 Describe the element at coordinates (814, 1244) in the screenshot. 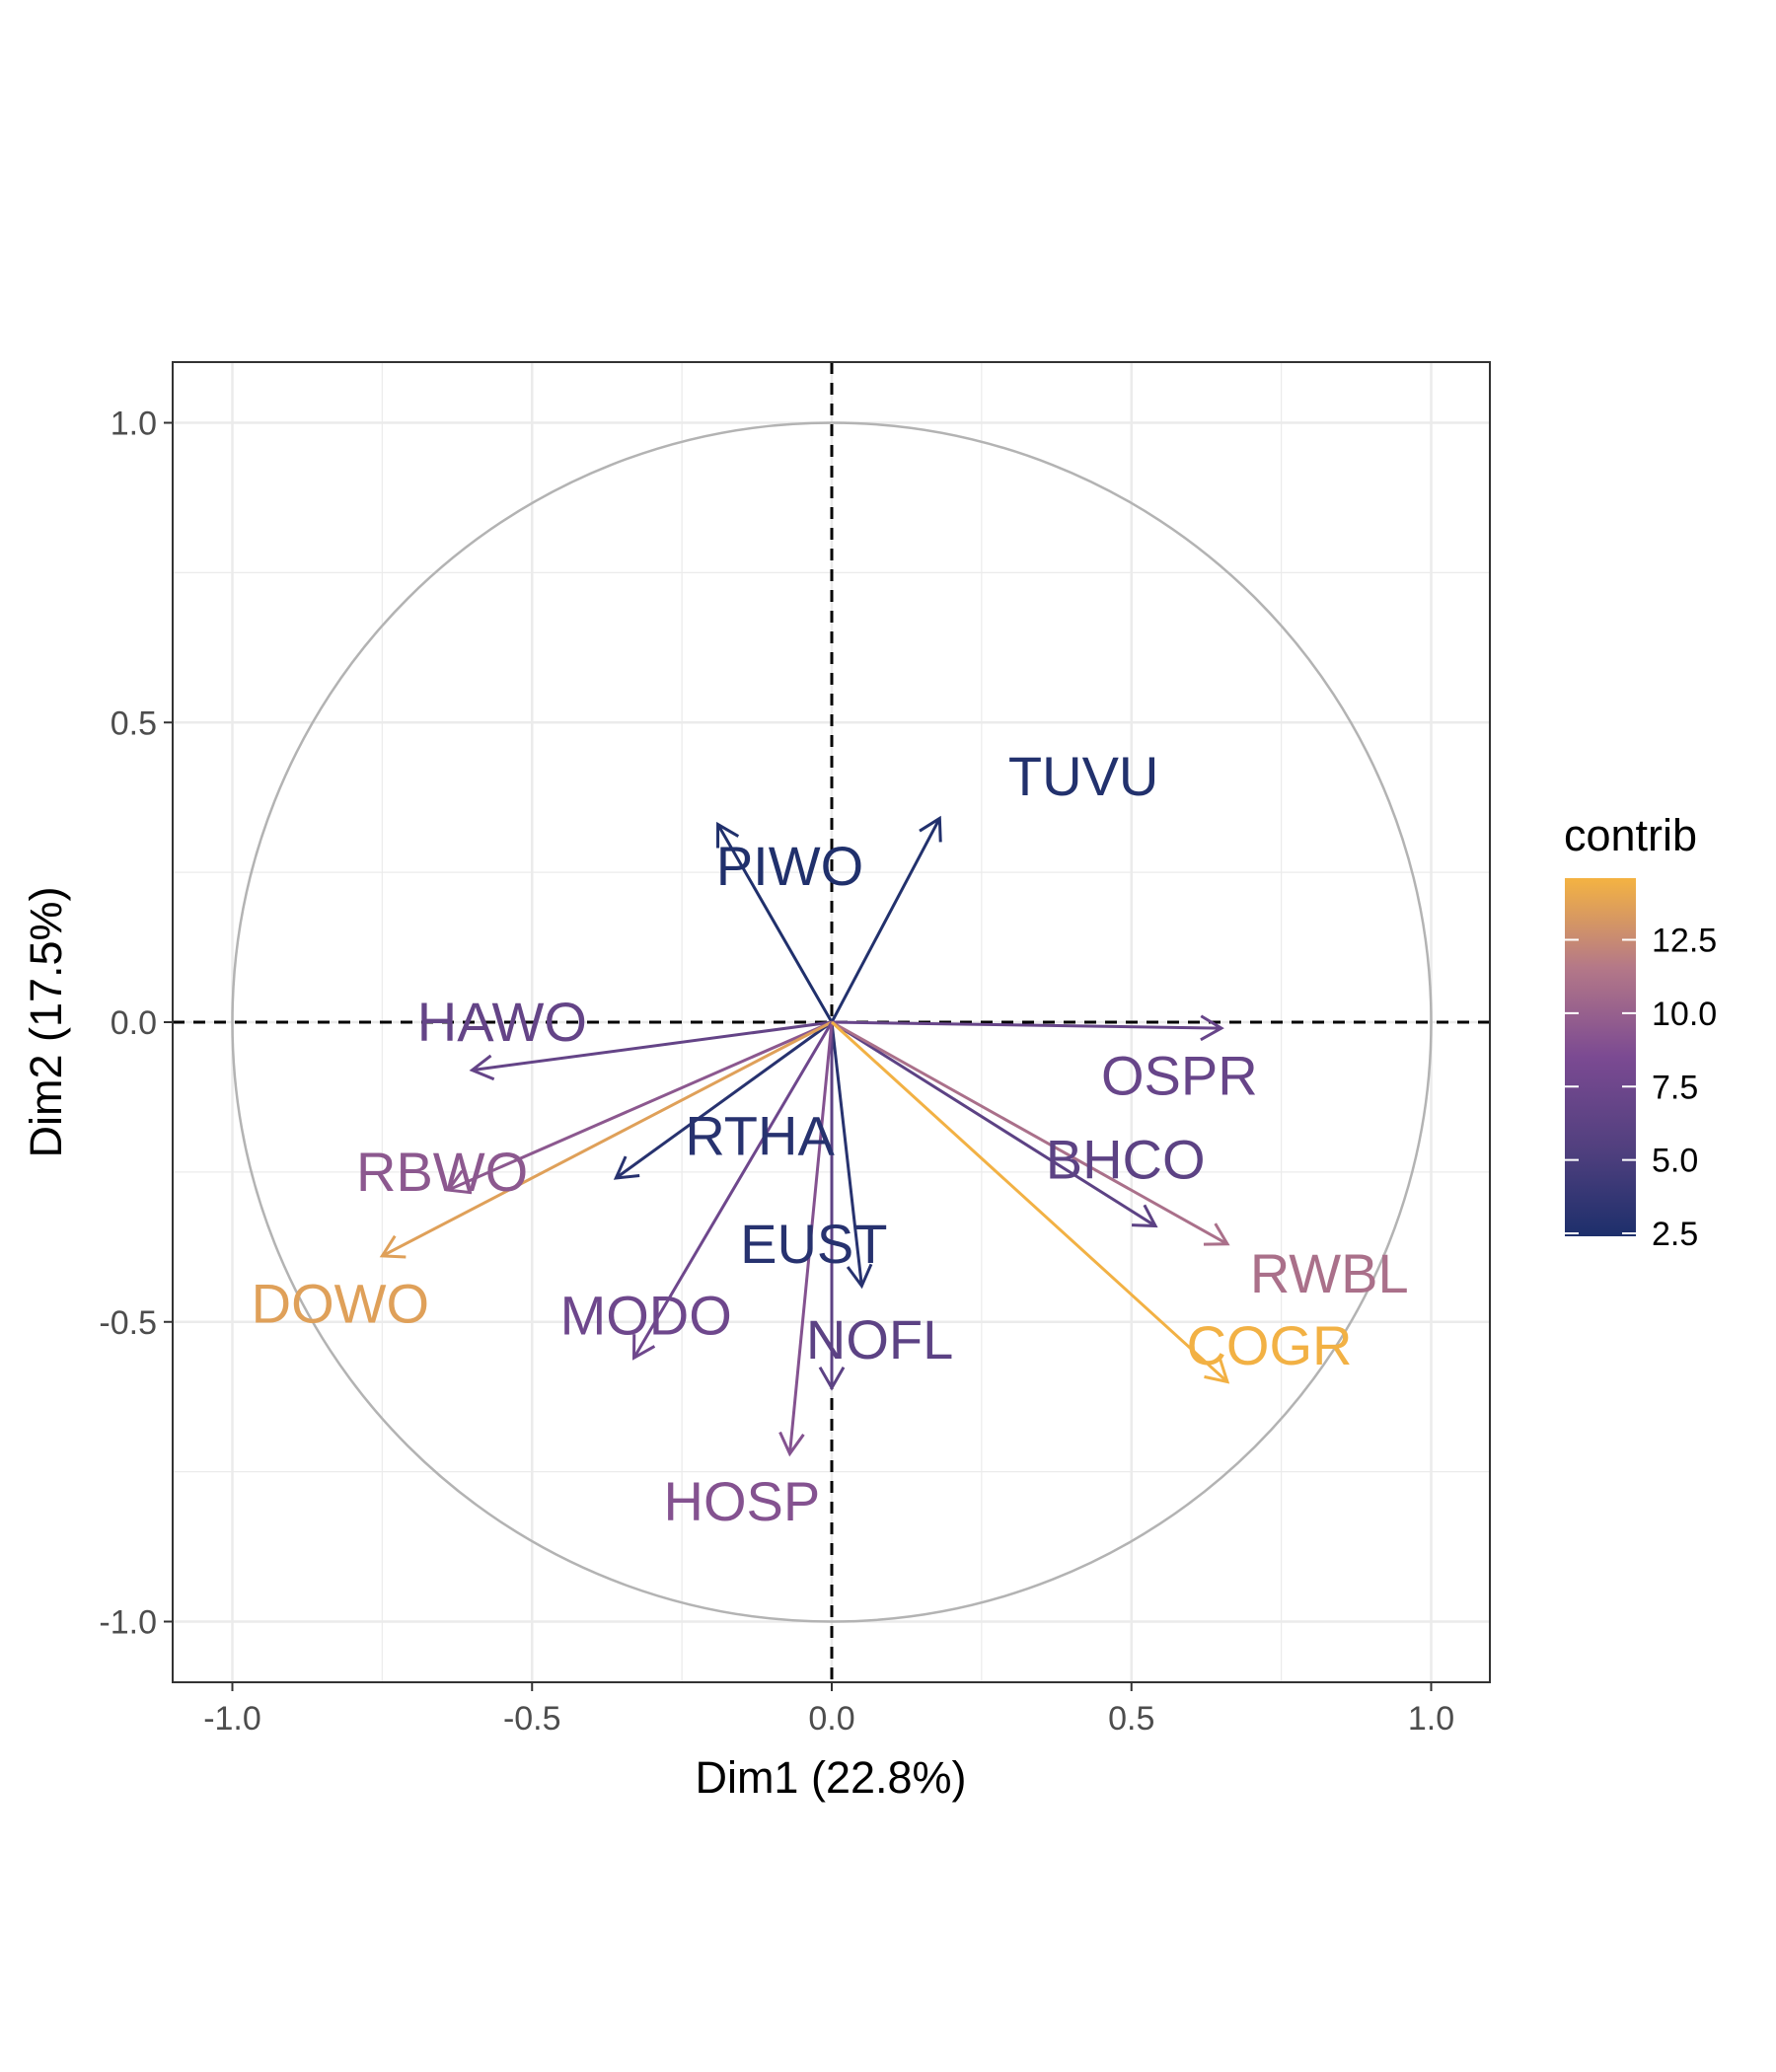

I see `label-eust: EUST` at that location.